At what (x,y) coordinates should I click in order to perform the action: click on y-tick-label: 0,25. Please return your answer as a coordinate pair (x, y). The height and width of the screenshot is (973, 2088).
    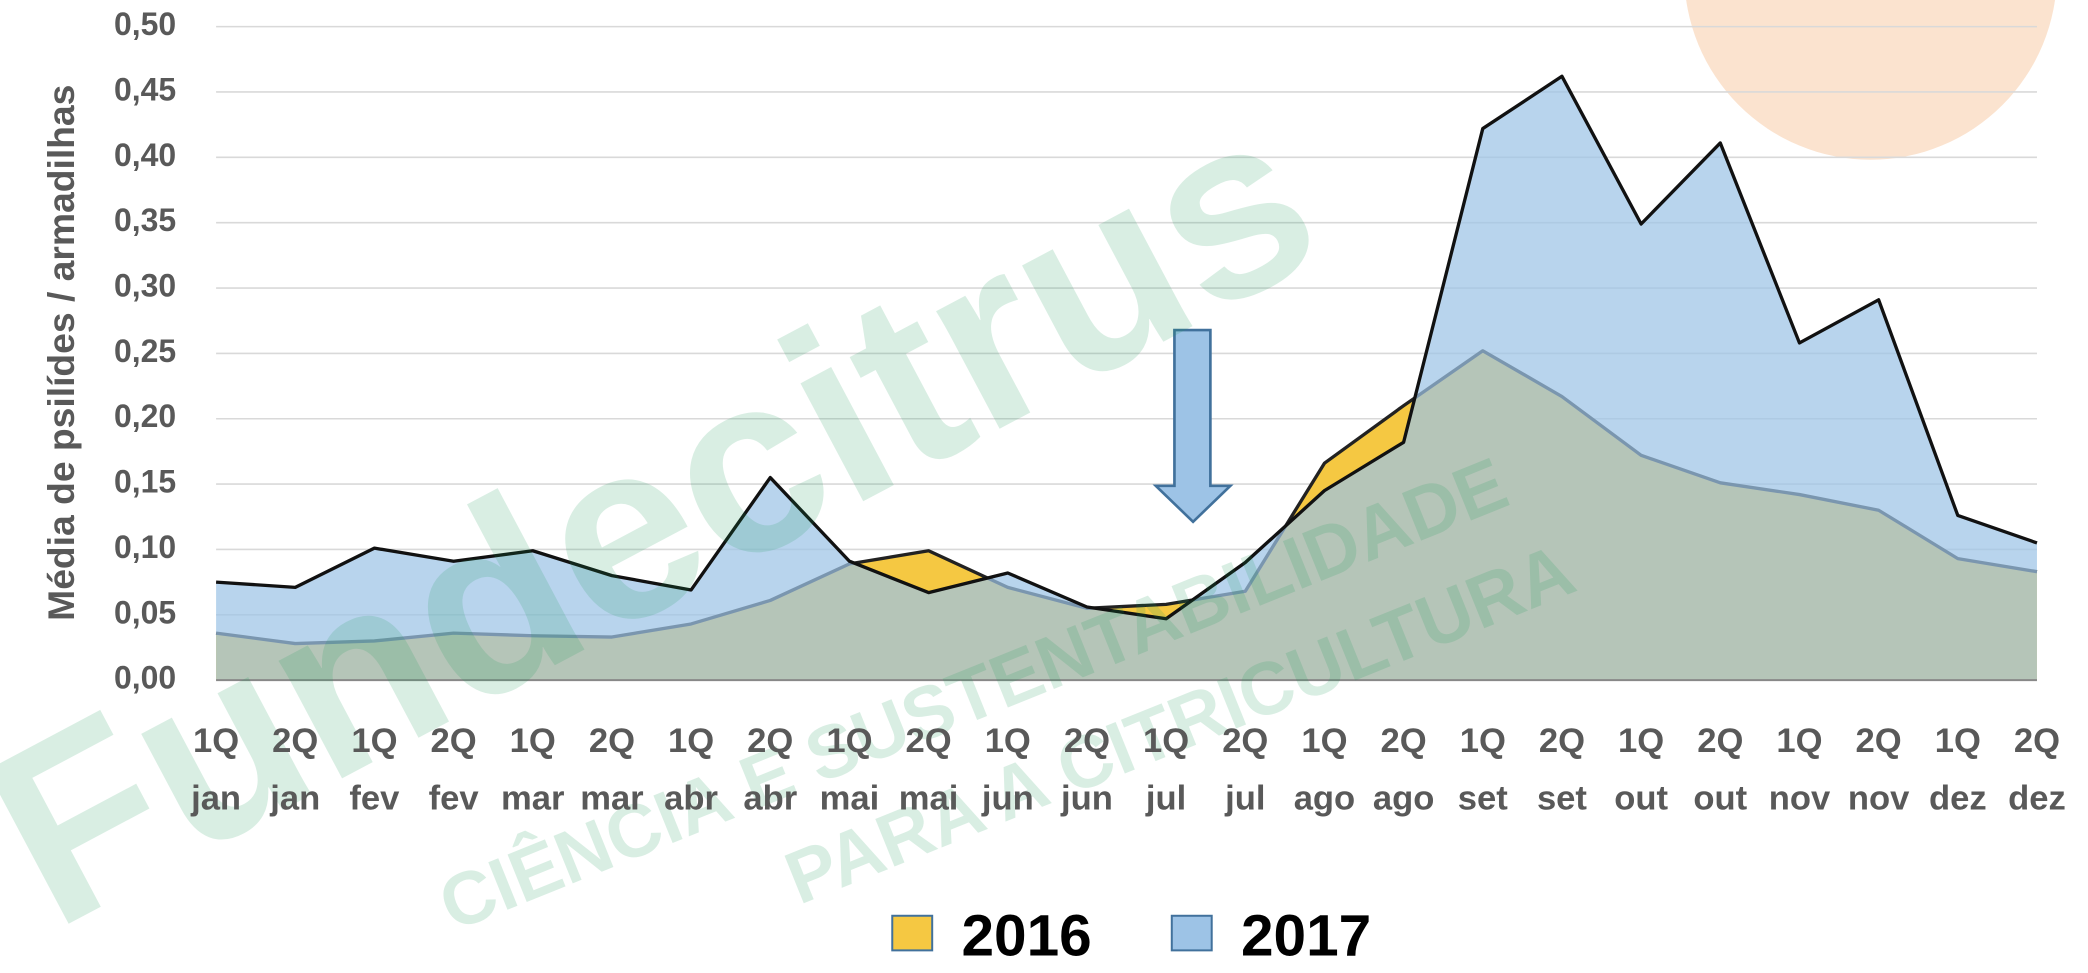
    Looking at the image, I should click on (145, 351).